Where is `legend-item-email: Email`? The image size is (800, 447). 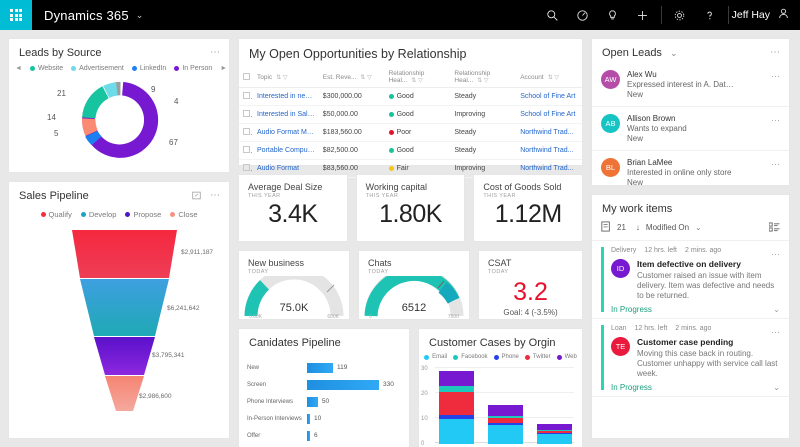 legend-item-email: Email is located at coordinates (435, 357).